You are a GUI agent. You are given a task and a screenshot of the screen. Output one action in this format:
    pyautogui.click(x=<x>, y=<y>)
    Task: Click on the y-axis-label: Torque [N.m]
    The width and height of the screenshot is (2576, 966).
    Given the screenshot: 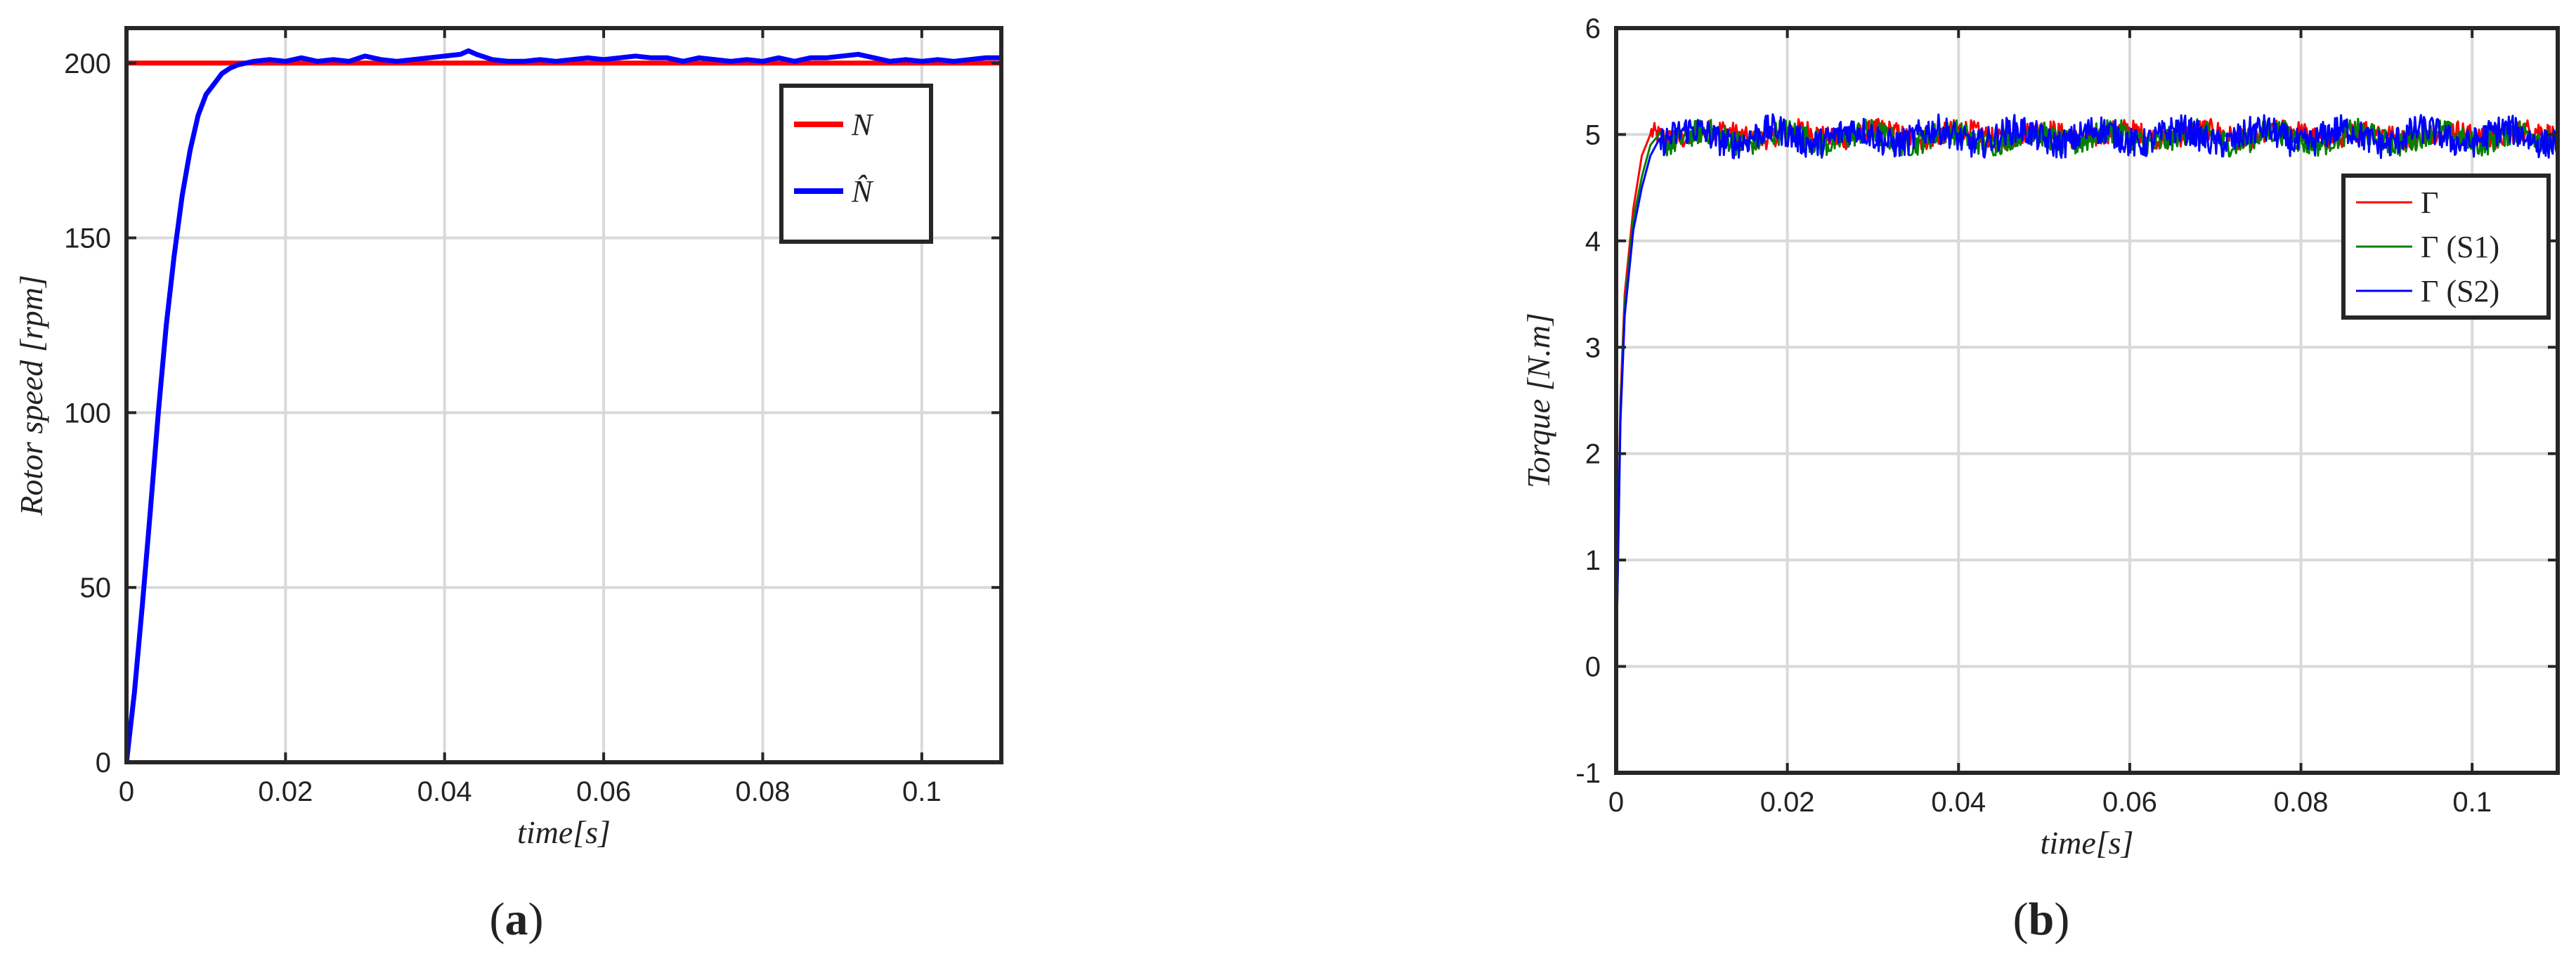 What is the action you would take?
    pyautogui.click(x=1539, y=401)
    